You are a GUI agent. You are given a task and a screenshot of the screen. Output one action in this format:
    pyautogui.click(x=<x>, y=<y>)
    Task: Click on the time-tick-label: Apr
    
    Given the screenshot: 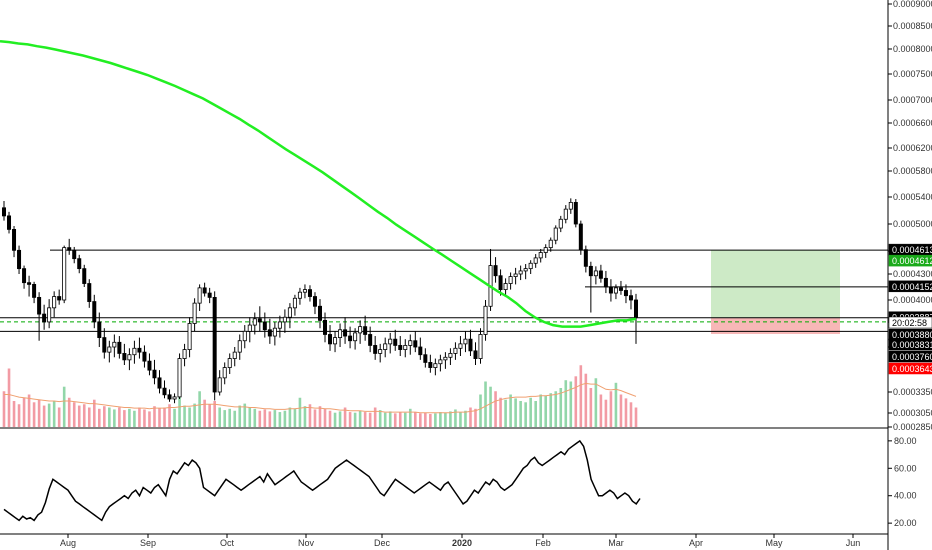 What is the action you would take?
    pyautogui.click(x=696, y=543)
    